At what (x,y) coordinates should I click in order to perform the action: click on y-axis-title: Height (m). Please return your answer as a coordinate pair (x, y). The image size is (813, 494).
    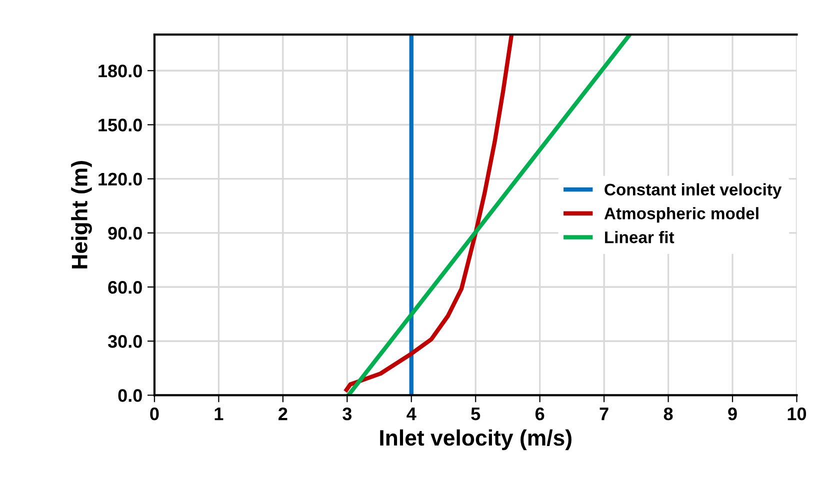
    Looking at the image, I should click on (81, 214).